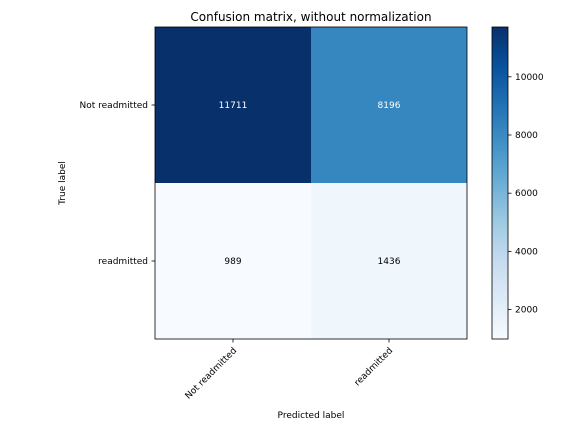  I want to click on cell-value-label: 1436, so click(389, 262).